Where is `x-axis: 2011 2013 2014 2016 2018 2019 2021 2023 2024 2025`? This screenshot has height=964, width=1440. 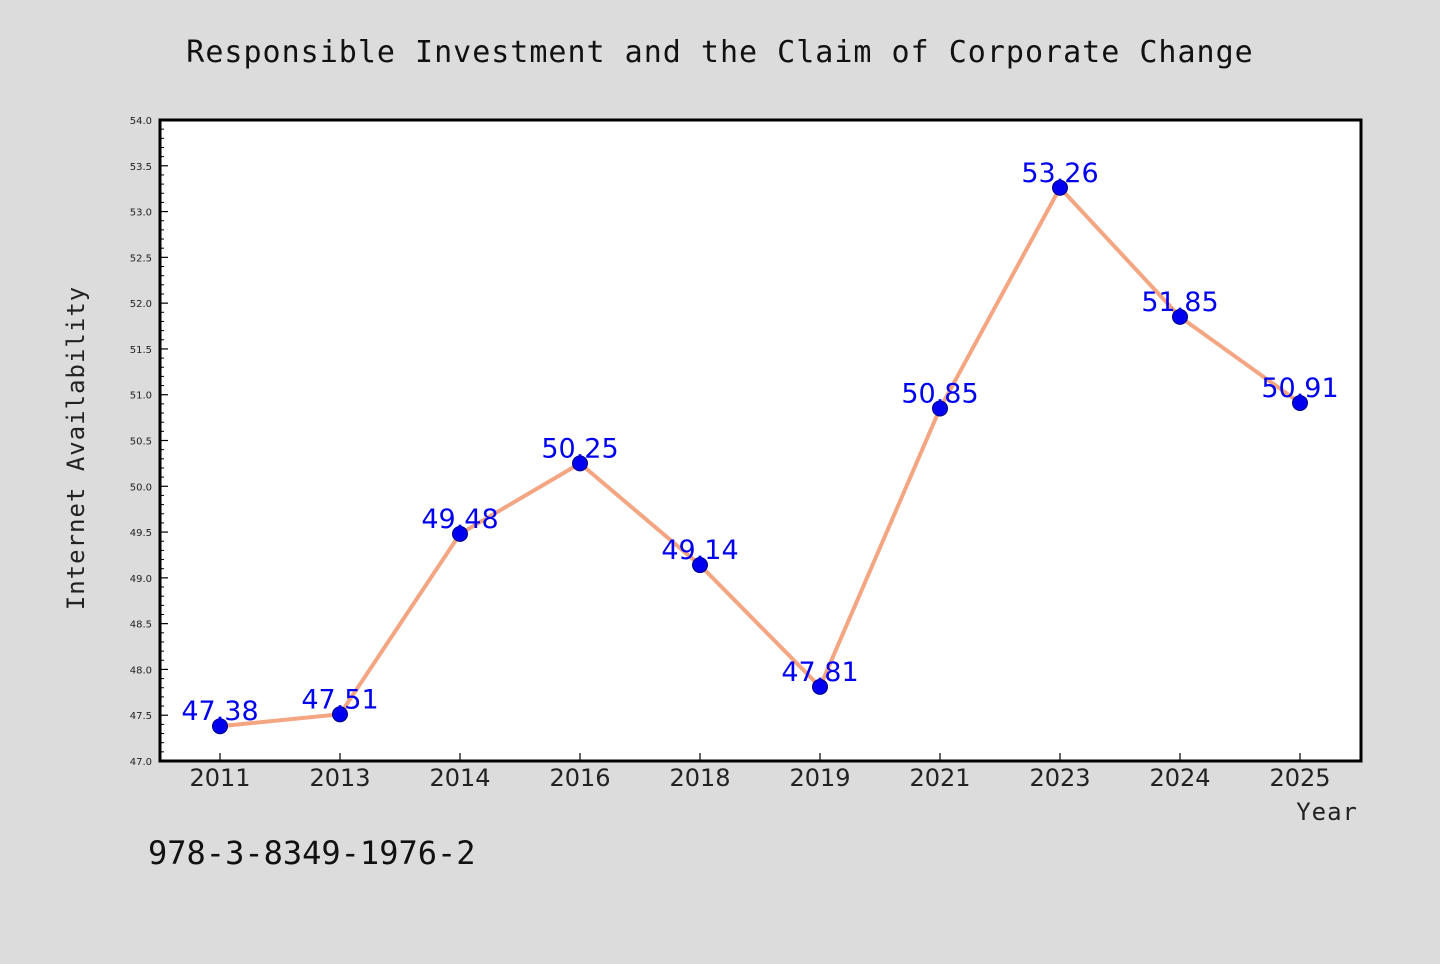 x-axis: 2011 2013 2014 2016 2018 2019 2021 2023 2024 2025 is located at coordinates (760, 772).